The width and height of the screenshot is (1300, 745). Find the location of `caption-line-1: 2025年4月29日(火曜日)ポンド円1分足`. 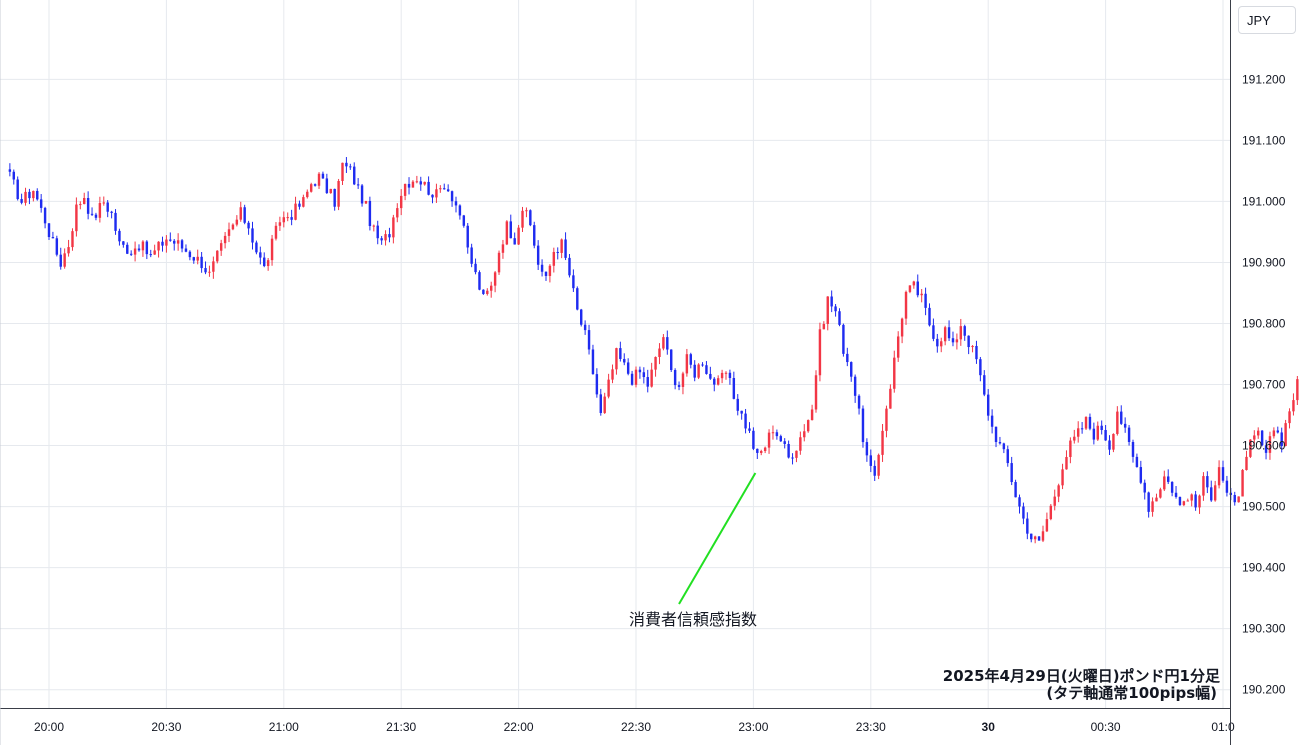

caption-line-1: 2025年4月29日(火曜日)ポンド円1分足 is located at coordinates (1082, 676).